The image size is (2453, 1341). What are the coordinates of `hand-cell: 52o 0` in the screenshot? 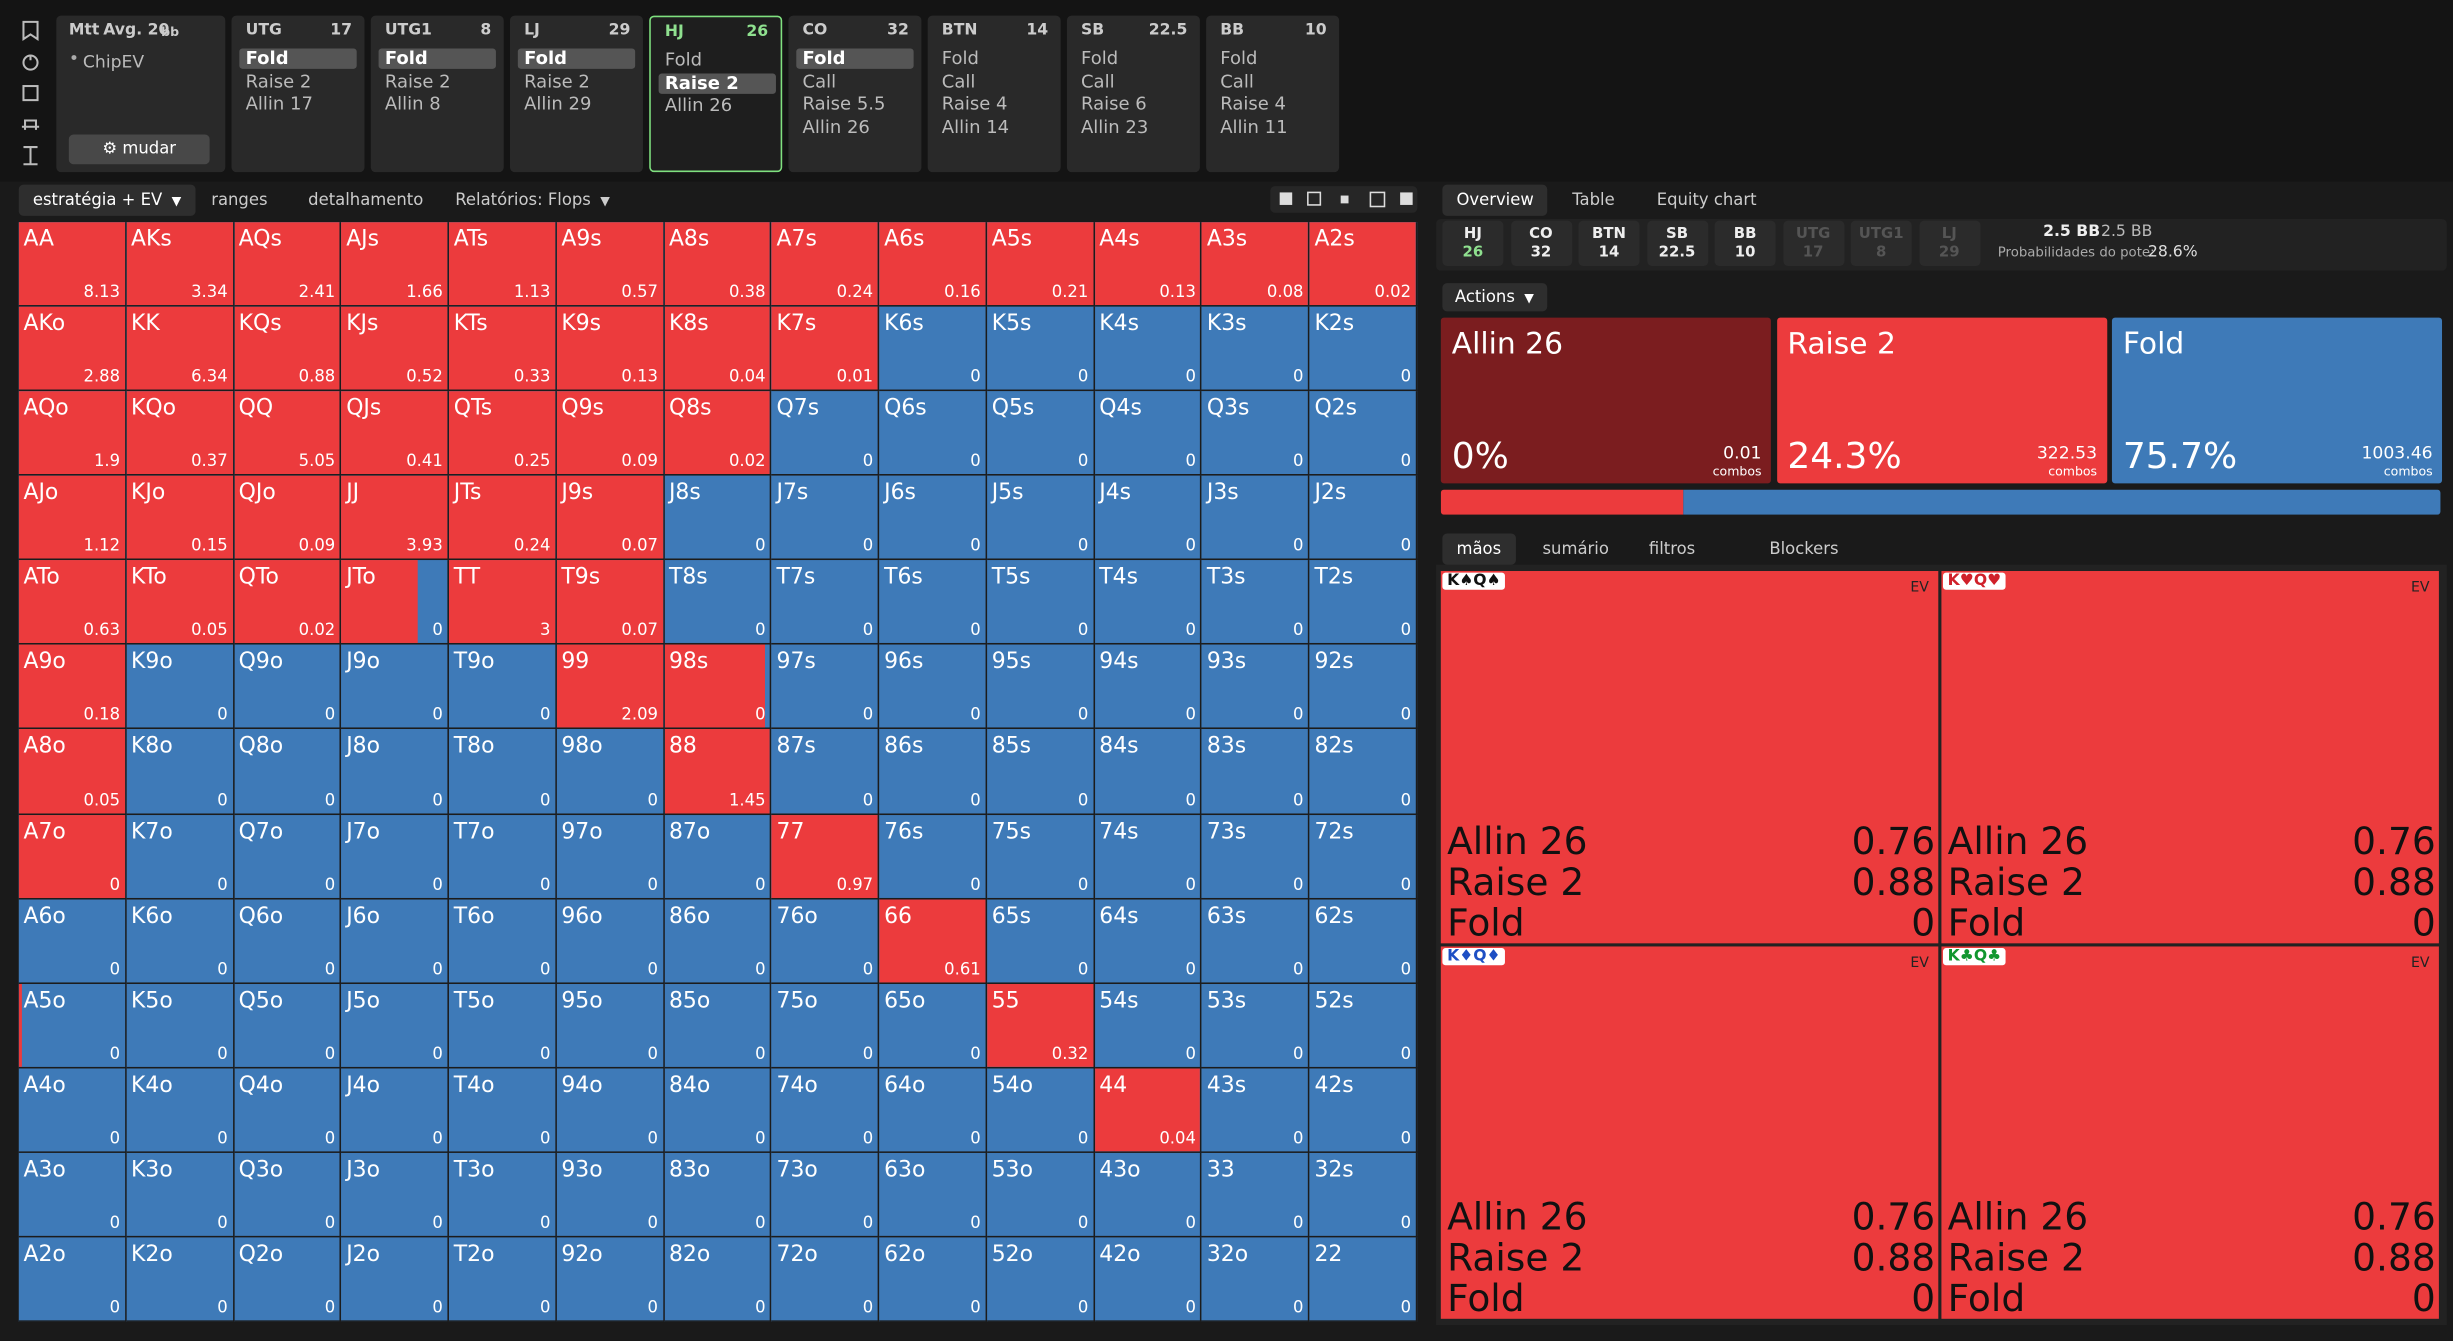 It's located at (1041, 1279).